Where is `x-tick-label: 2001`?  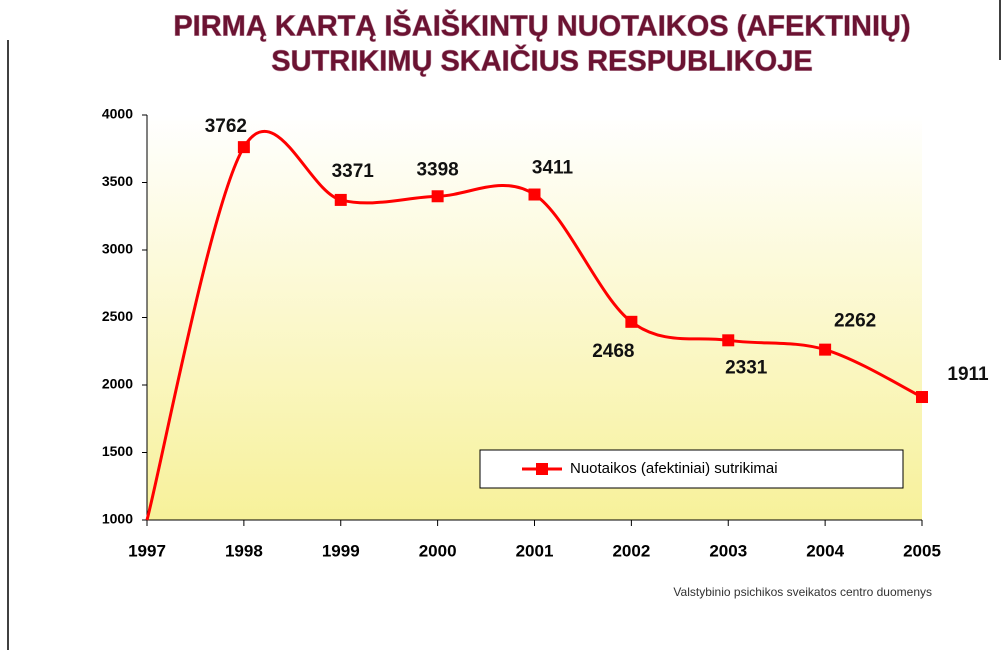
x-tick-label: 2001 is located at coordinates (535, 550).